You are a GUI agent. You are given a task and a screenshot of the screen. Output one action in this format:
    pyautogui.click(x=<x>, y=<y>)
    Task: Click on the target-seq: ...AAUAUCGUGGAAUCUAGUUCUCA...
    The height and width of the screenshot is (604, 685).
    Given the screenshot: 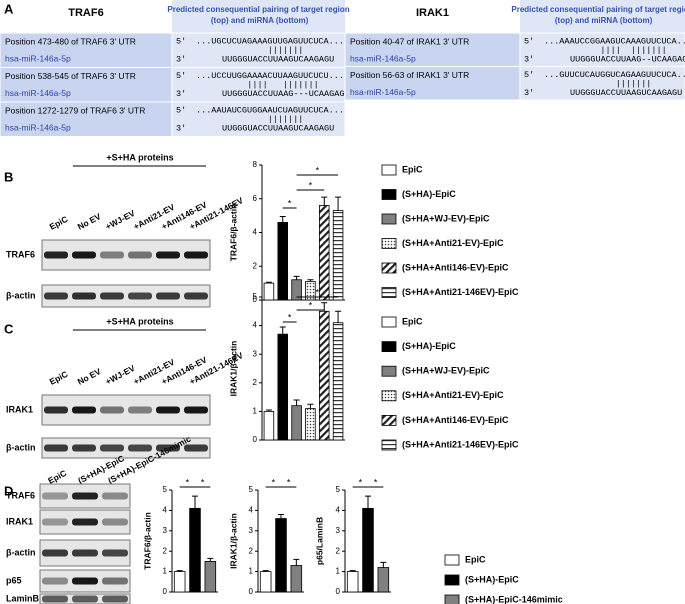 What is the action you would take?
    pyautogui.click(x=270, y=110)
    